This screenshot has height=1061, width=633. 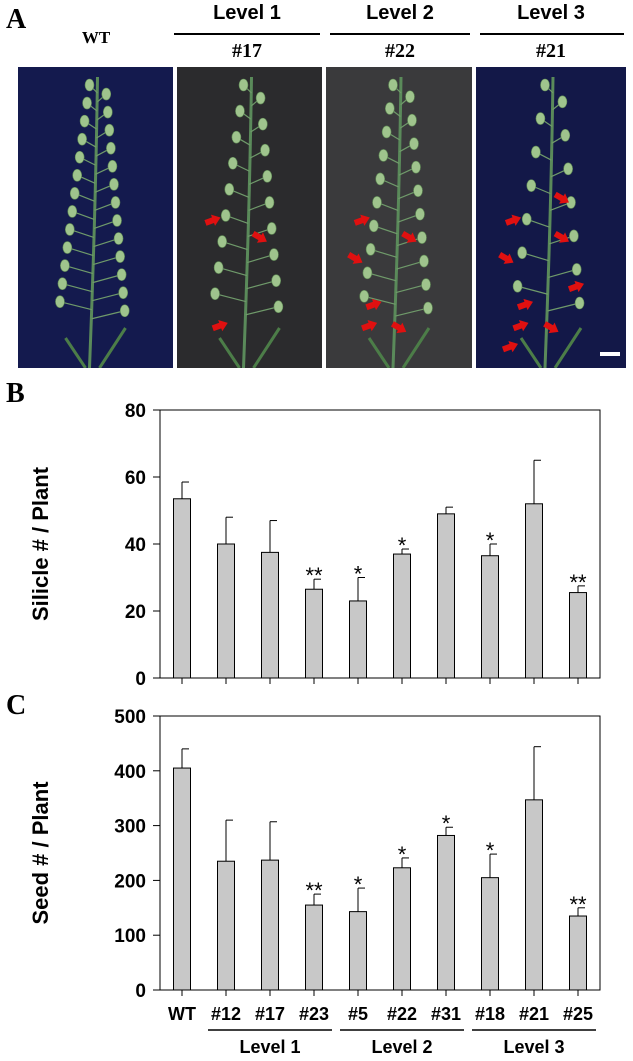 I want to click on category-label: #22, so click(x=402, y=1014).